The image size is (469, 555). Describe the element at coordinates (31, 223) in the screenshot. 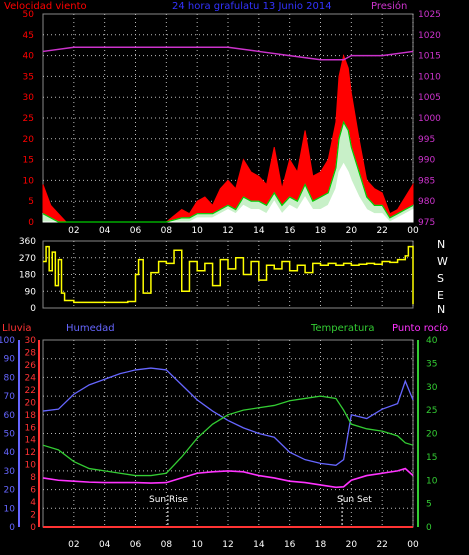

I see `wind-y-tick-label: 0` at that location.